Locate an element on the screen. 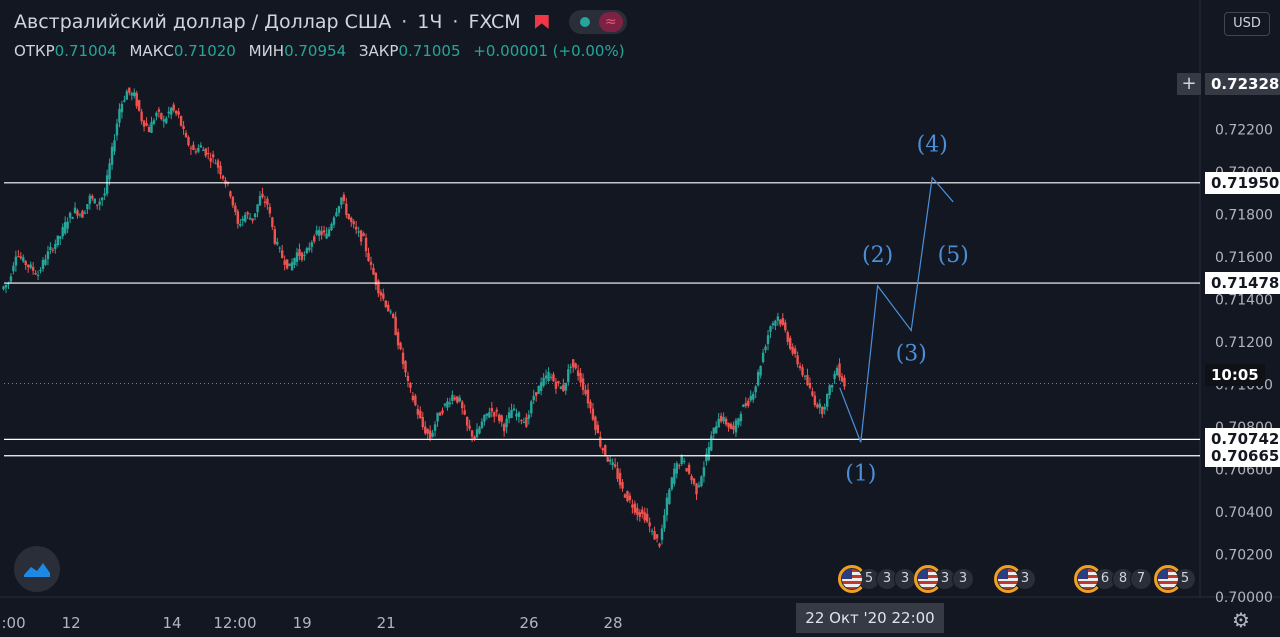 The height and width of the screenshot is (637, 1280). add-level-button: + is located at coordinates (1189, 84).